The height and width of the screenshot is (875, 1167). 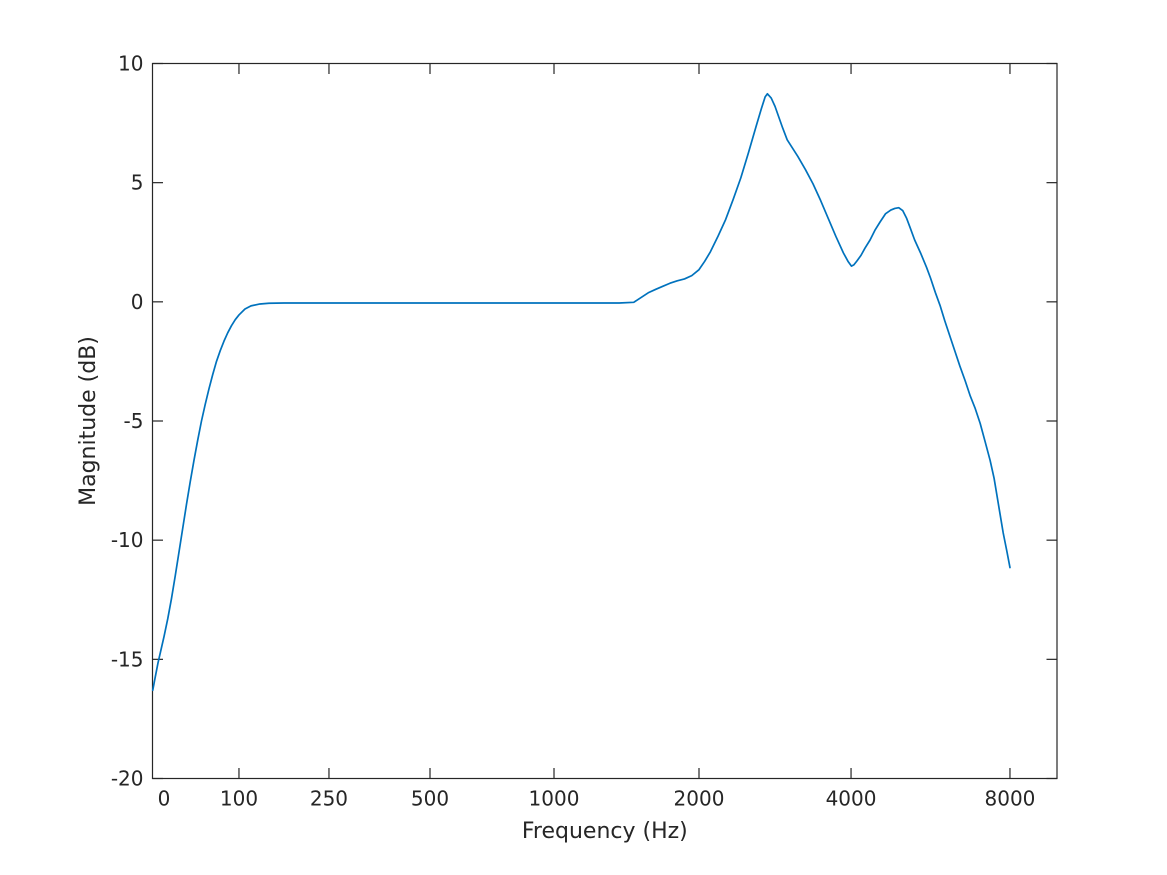 I want to click on x-tick-label: 8000, so click(x=1010, y=799).